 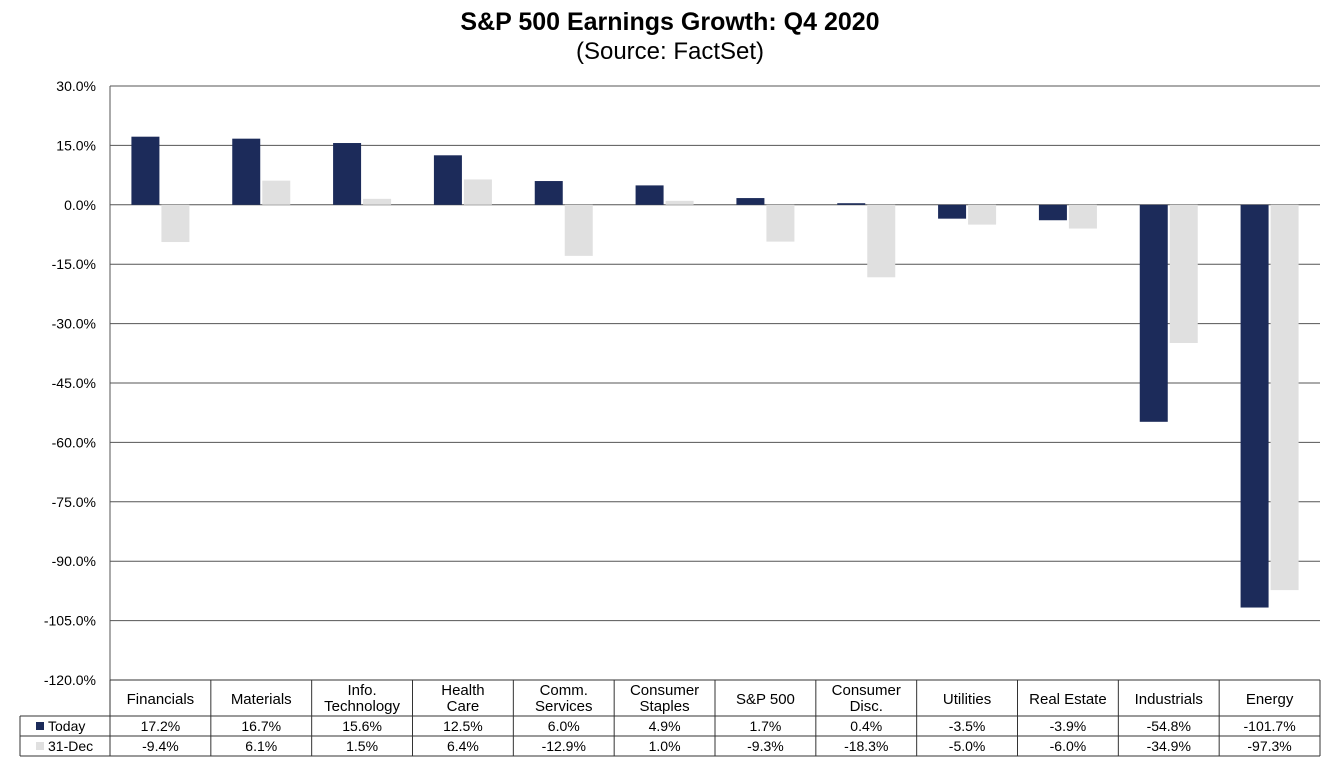 What do you see at coordinates (74, 383) in the screenshot?
I see `y-tick-label: -45.0%` at bounding box center [74, 383].